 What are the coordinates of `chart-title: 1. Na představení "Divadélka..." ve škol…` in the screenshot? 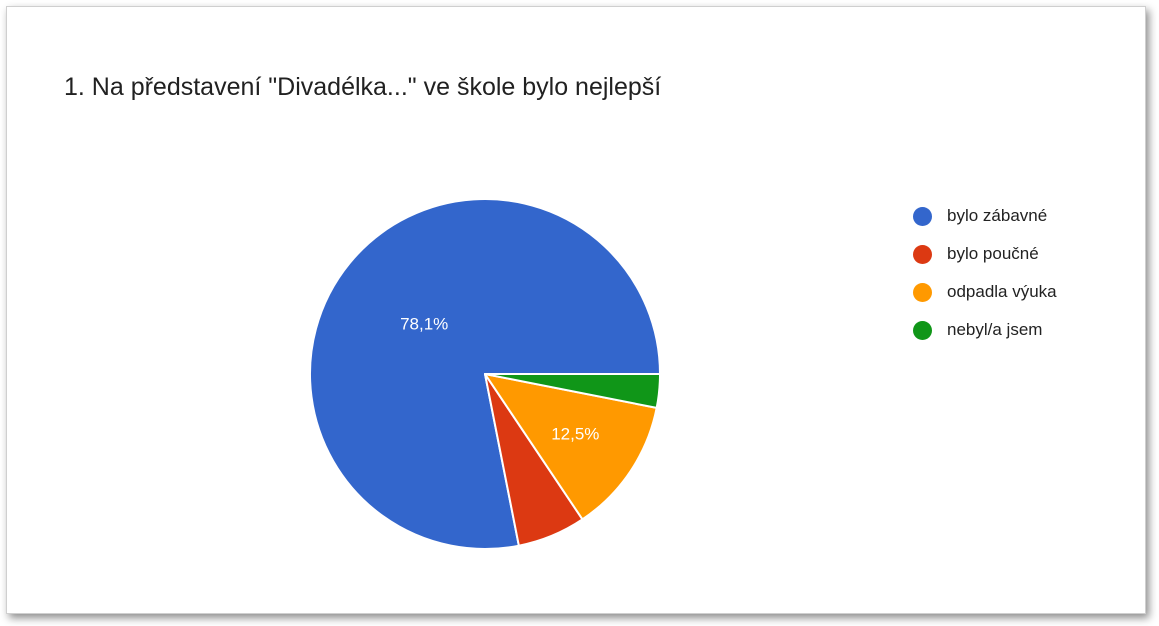 It's located at (363, 87).